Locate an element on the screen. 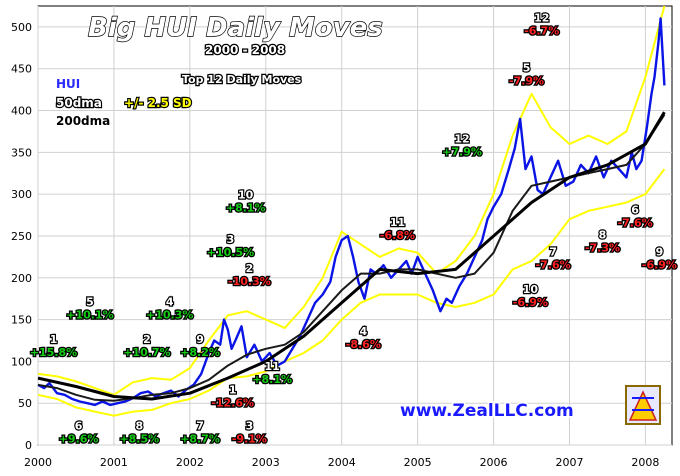 The height and width of the screenshot is (476, 680). x-axis: 2000 2001 2002 2003 2004 2005 2006 2007 2008 is located at coordinates (341, 462).